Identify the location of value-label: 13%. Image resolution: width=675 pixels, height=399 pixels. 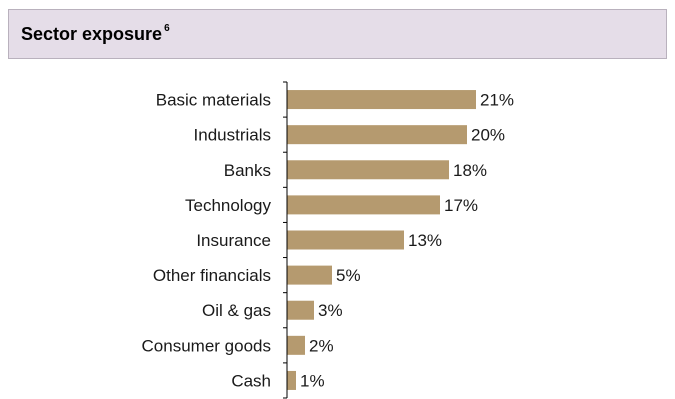
(425, 240).